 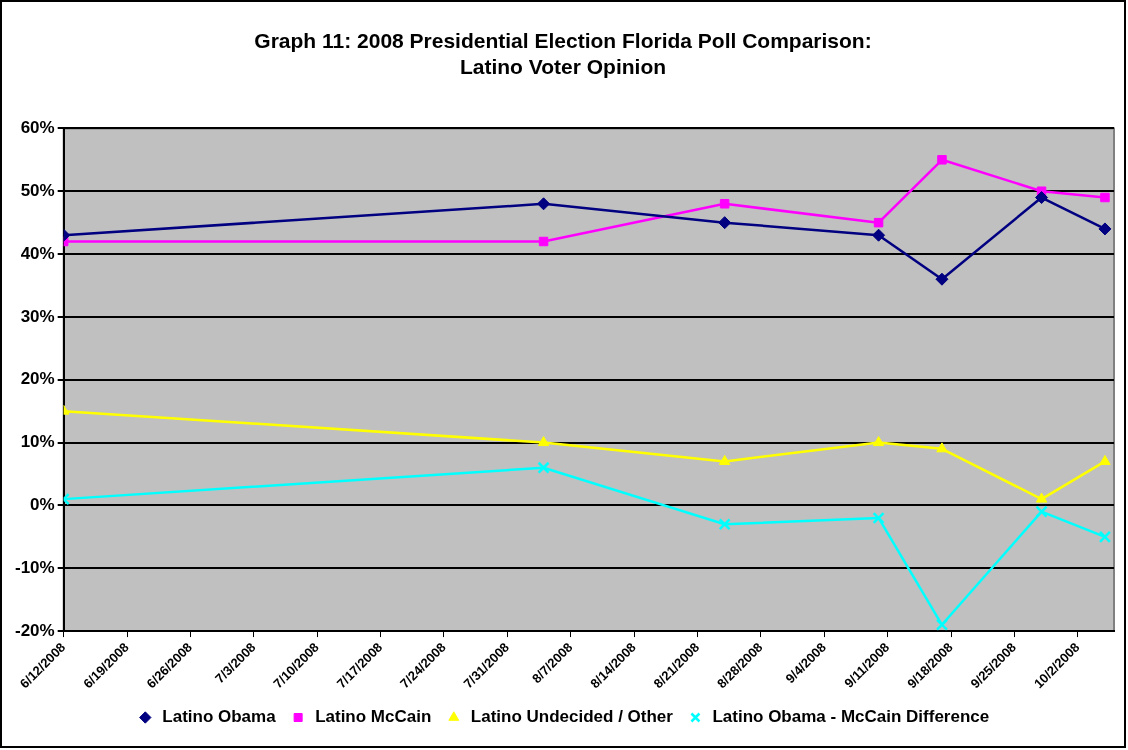 I want to click on y-tick-label: -20%, so click(x=35, y=630).